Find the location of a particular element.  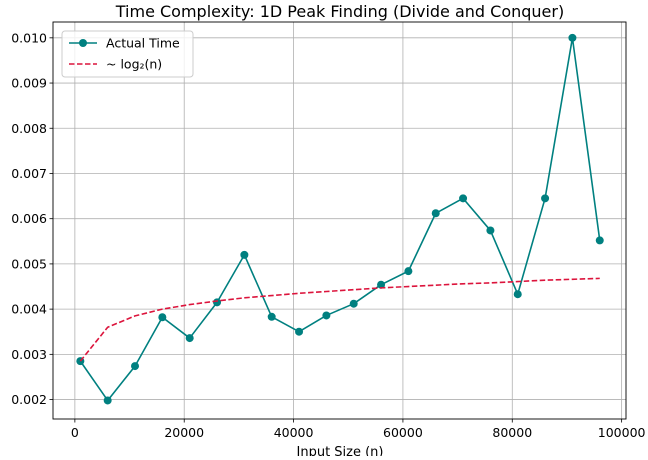

x-tick-label: 0 is located at coordinates (75, 432).